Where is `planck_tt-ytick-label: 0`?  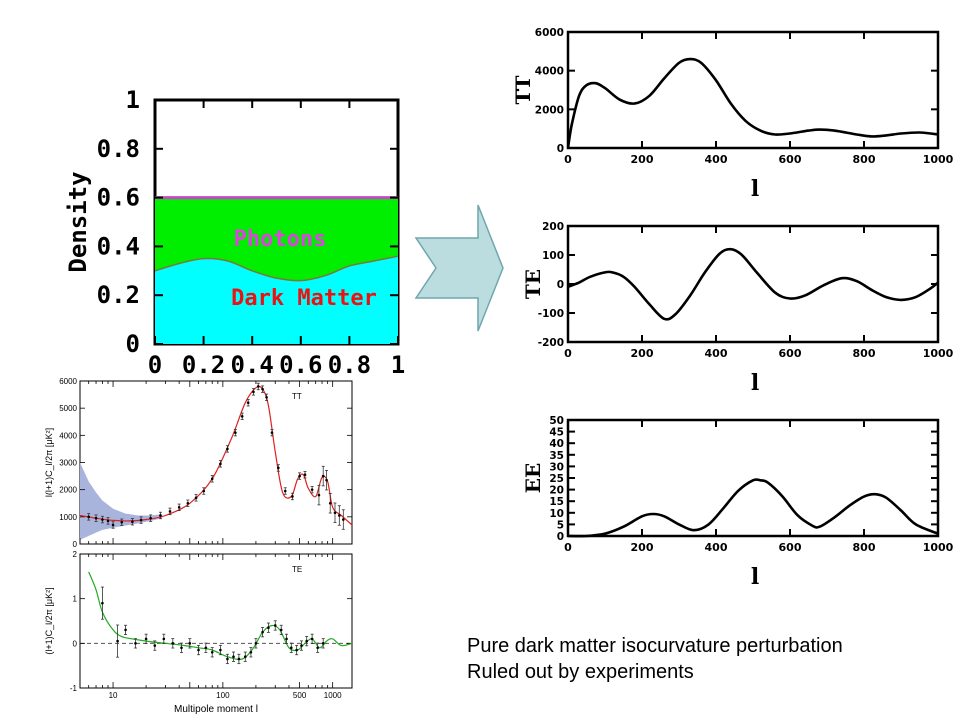 planck_tt-ytick-label: 0 is located at coordinates (75, 544).